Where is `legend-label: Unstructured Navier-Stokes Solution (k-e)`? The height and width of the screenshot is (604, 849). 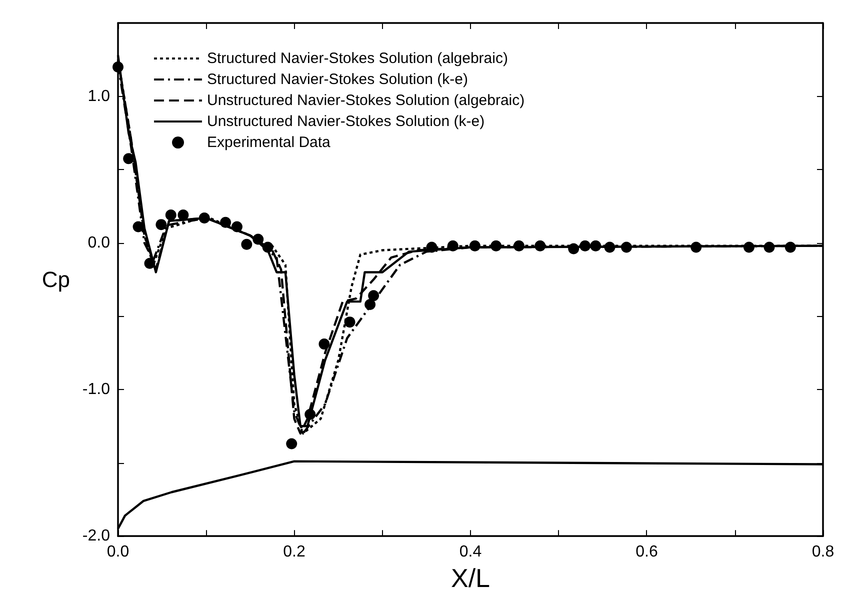
legend-label: Unstructured Navier-Stokes Solution (k-e) is located at coordinates (346, 121).